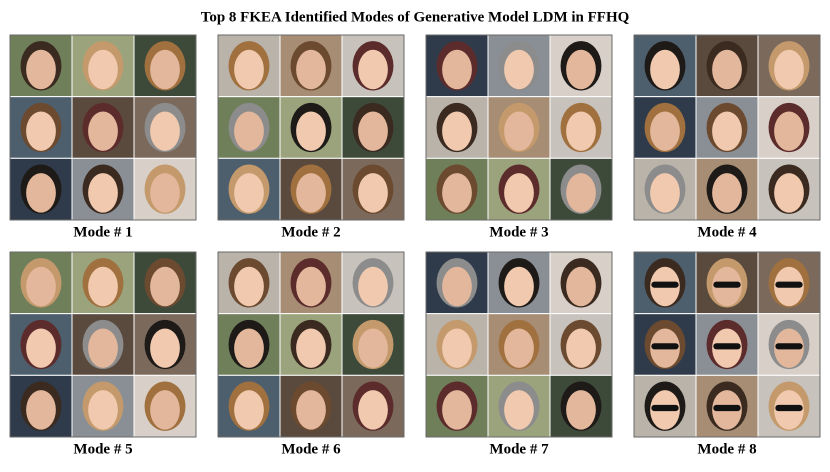 Image resolution: width=830 pixels, height=472 pixels. Describe the element at coordinates (726, 449) in the screenshot. I see `mode-label: Mode # 8` at that location.